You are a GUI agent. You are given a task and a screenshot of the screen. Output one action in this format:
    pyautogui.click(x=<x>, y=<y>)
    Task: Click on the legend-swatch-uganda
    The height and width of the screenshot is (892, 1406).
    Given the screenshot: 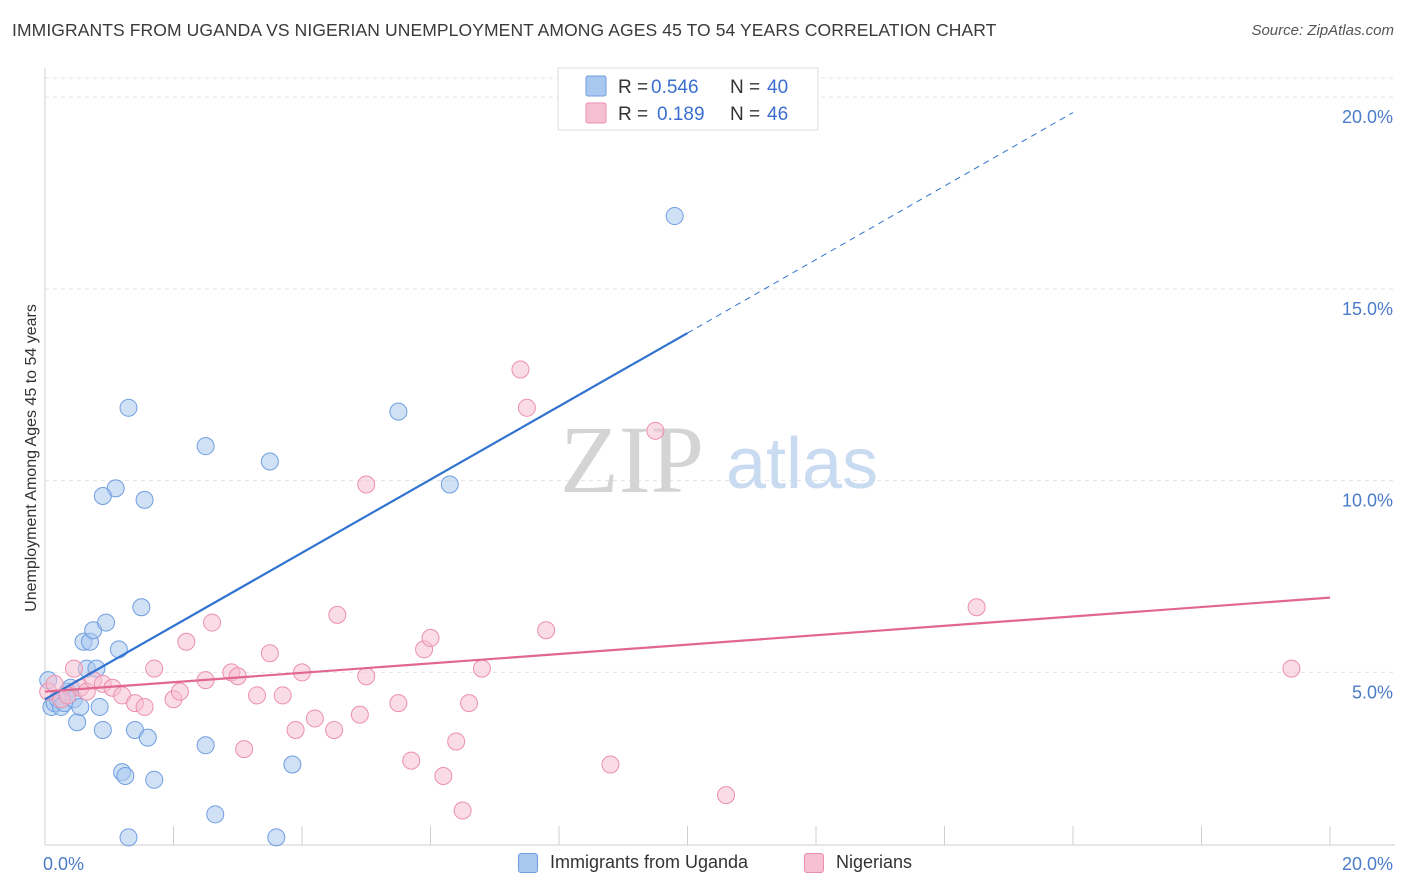 What is the action you would take?
    pyautogui.click(x=528, y=862)
    